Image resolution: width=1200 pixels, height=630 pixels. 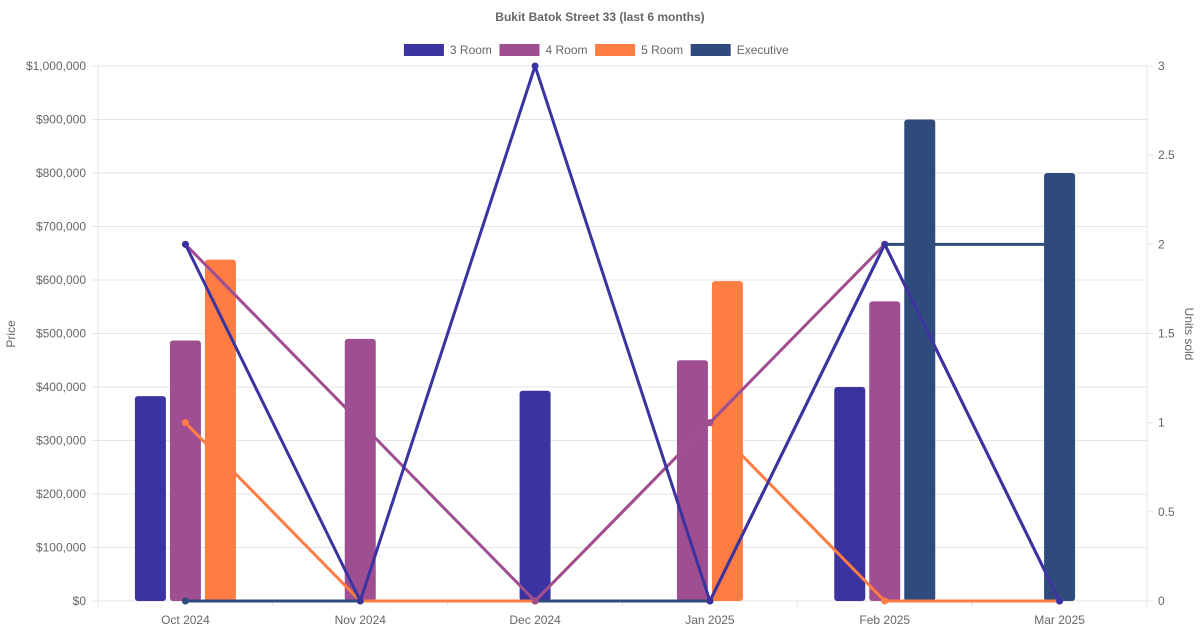 I want to click on y-tick-label: $300,000, so click(x=61, y=441).